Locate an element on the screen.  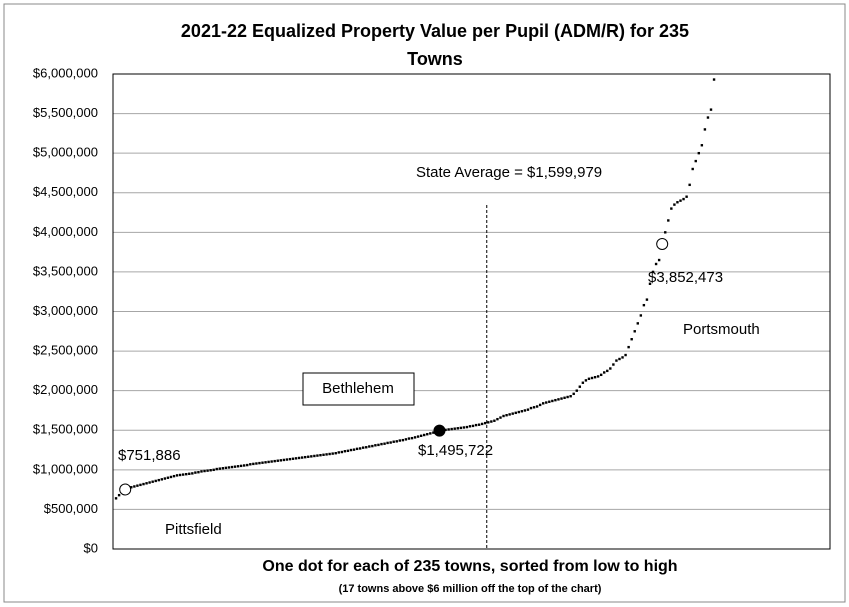
average-label: State Average = $1,599,979 is located at coordinates (509, 172).